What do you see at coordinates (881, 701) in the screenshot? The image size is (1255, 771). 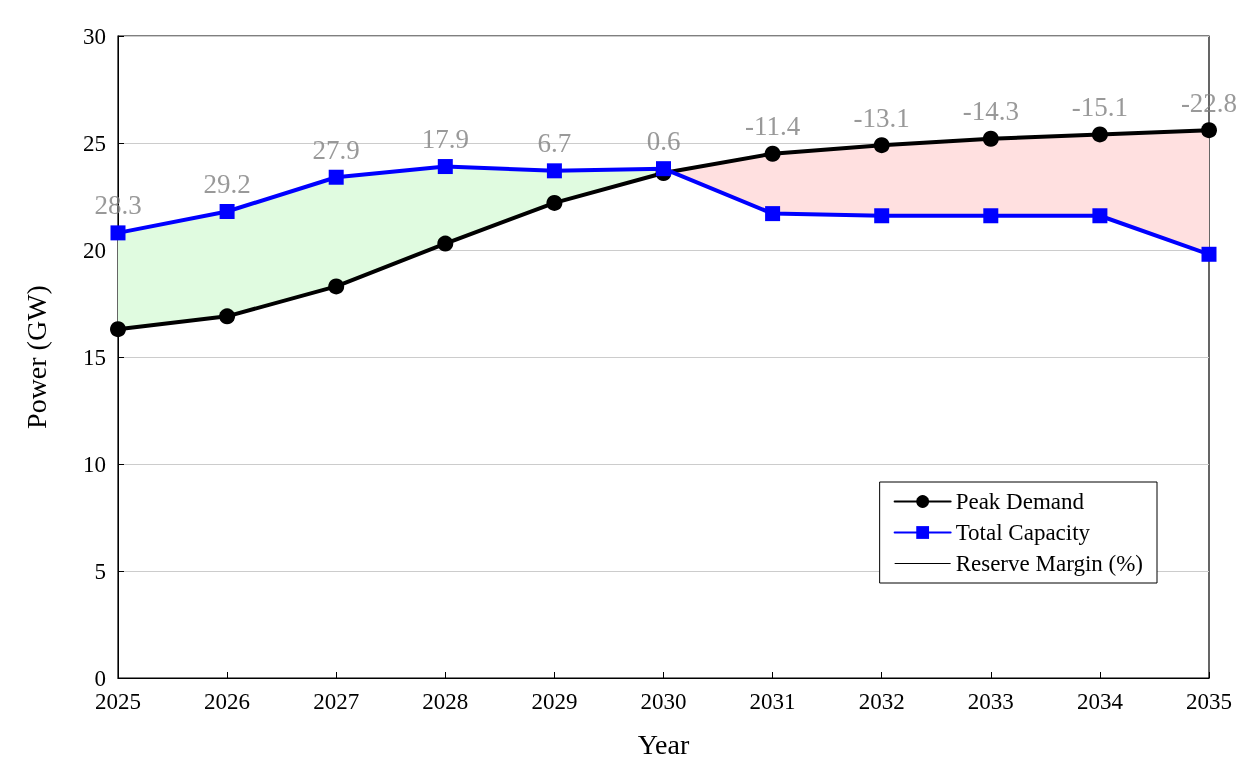 I see `x-tick-label: 2032` at bounding box center [881, 701].